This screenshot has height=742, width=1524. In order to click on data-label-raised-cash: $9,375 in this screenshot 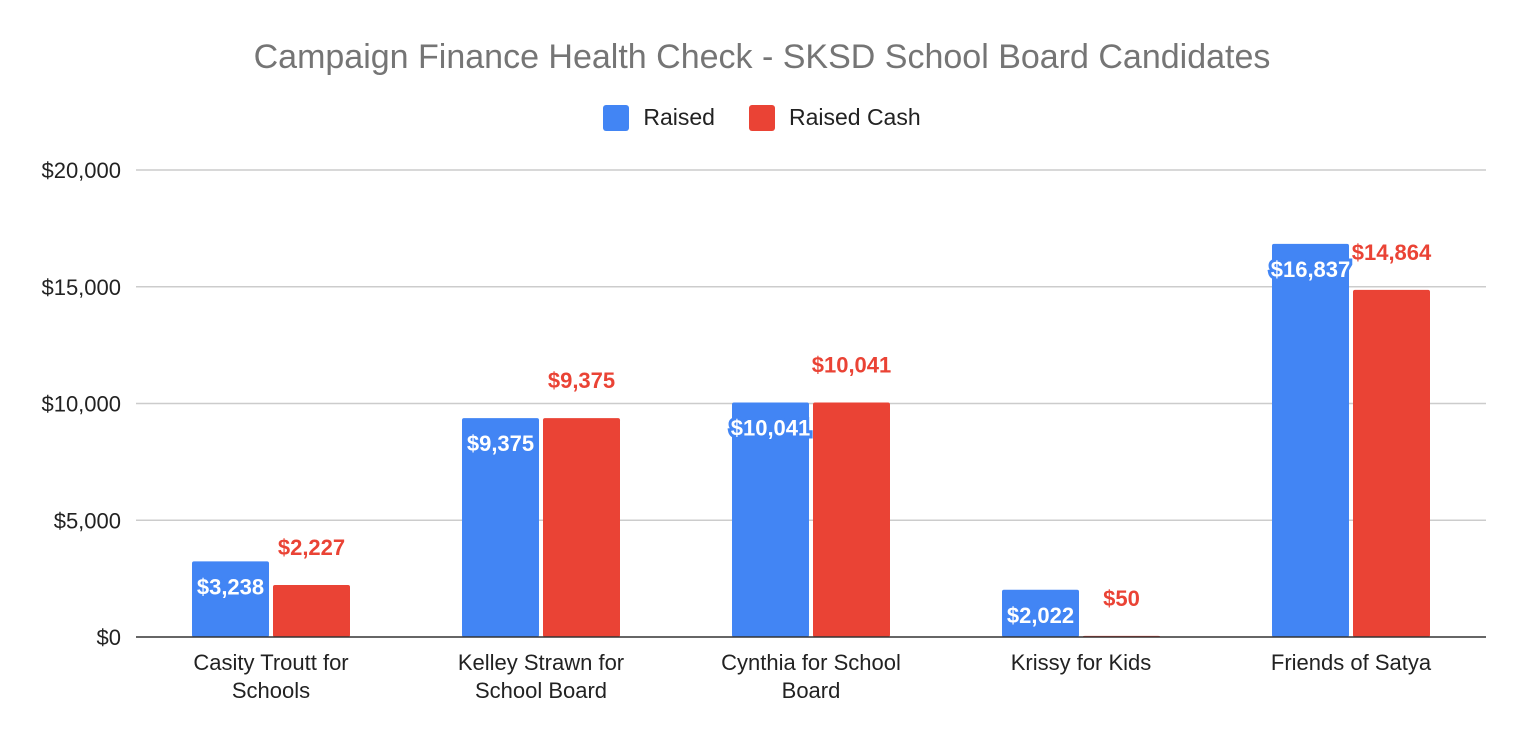, I will do `click(581, 380)`.